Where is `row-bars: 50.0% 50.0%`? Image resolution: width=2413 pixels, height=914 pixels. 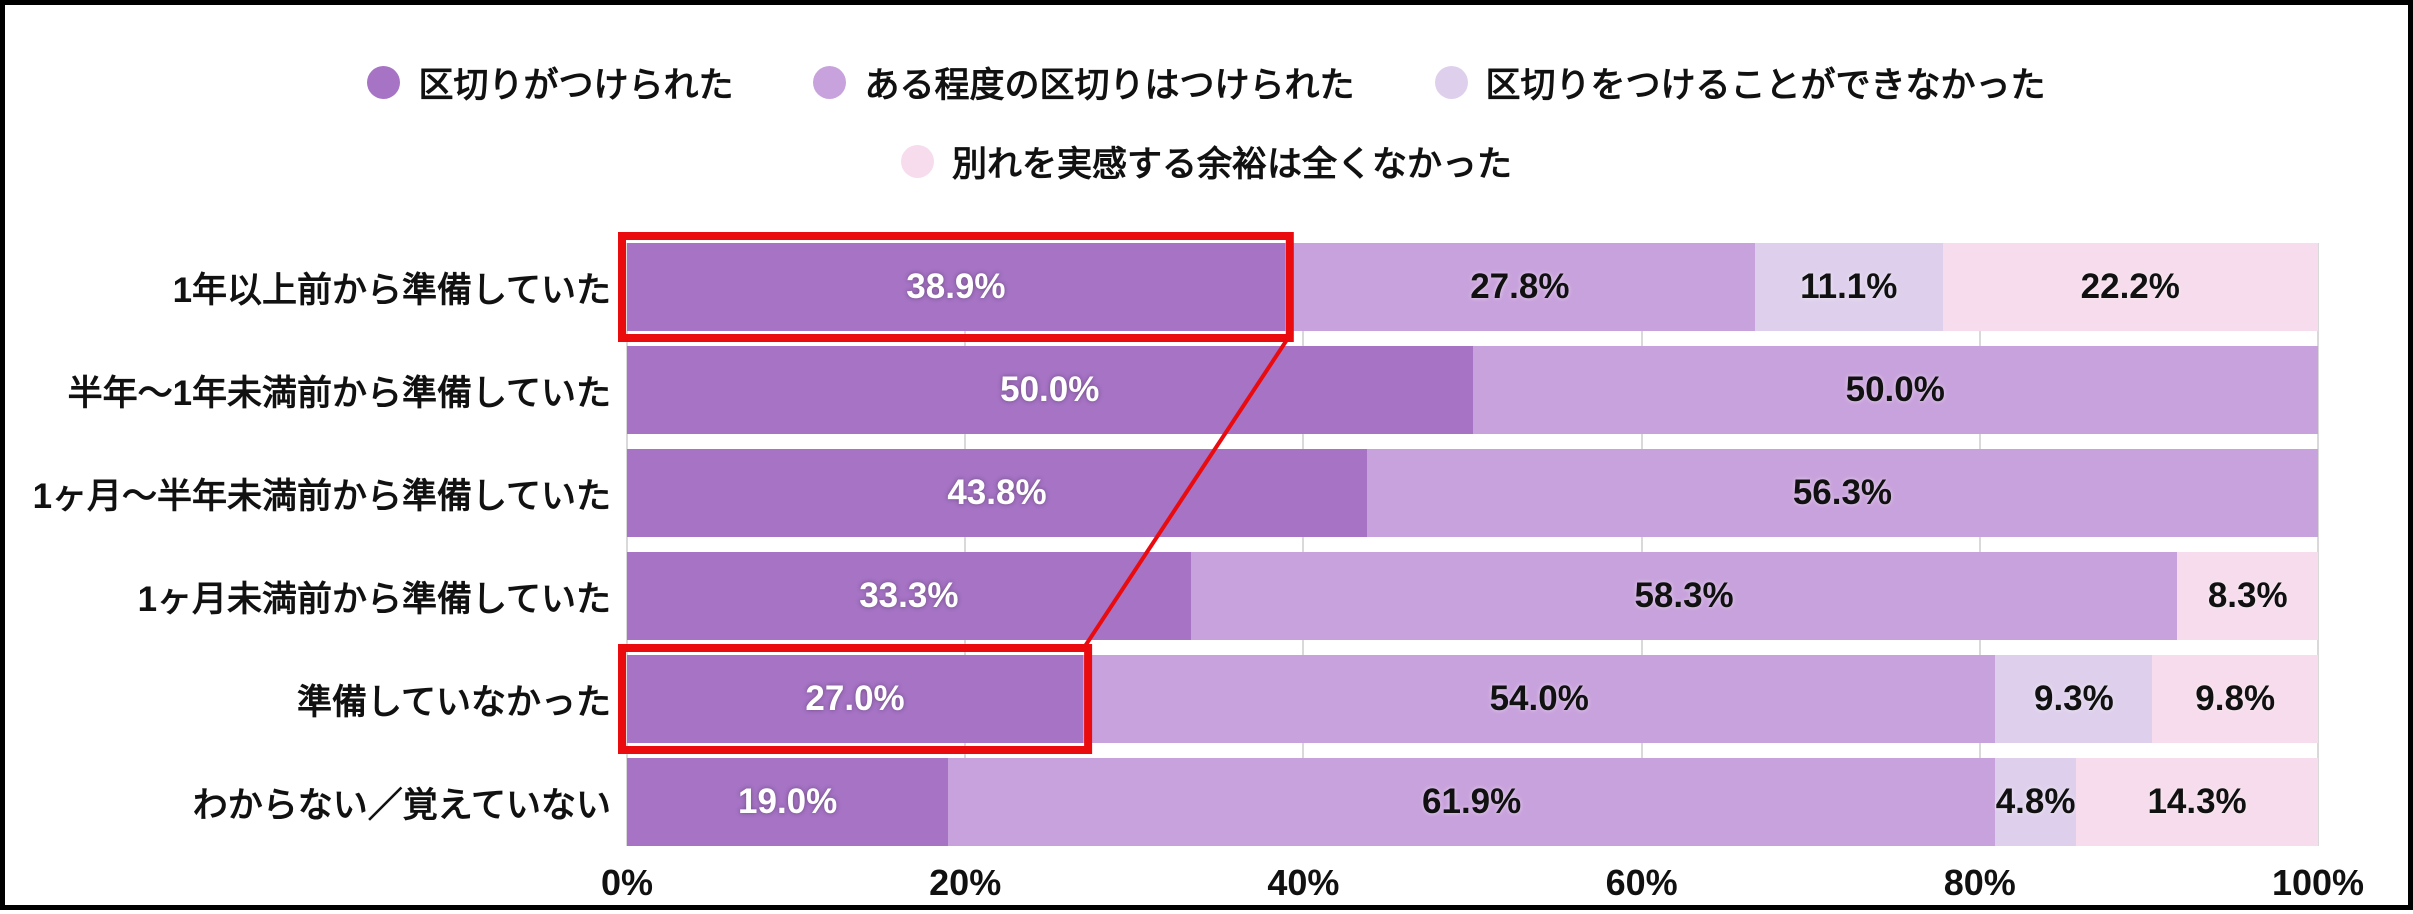 row-bars: 50.0% 50.0% is located at coordinates (1472, 390).